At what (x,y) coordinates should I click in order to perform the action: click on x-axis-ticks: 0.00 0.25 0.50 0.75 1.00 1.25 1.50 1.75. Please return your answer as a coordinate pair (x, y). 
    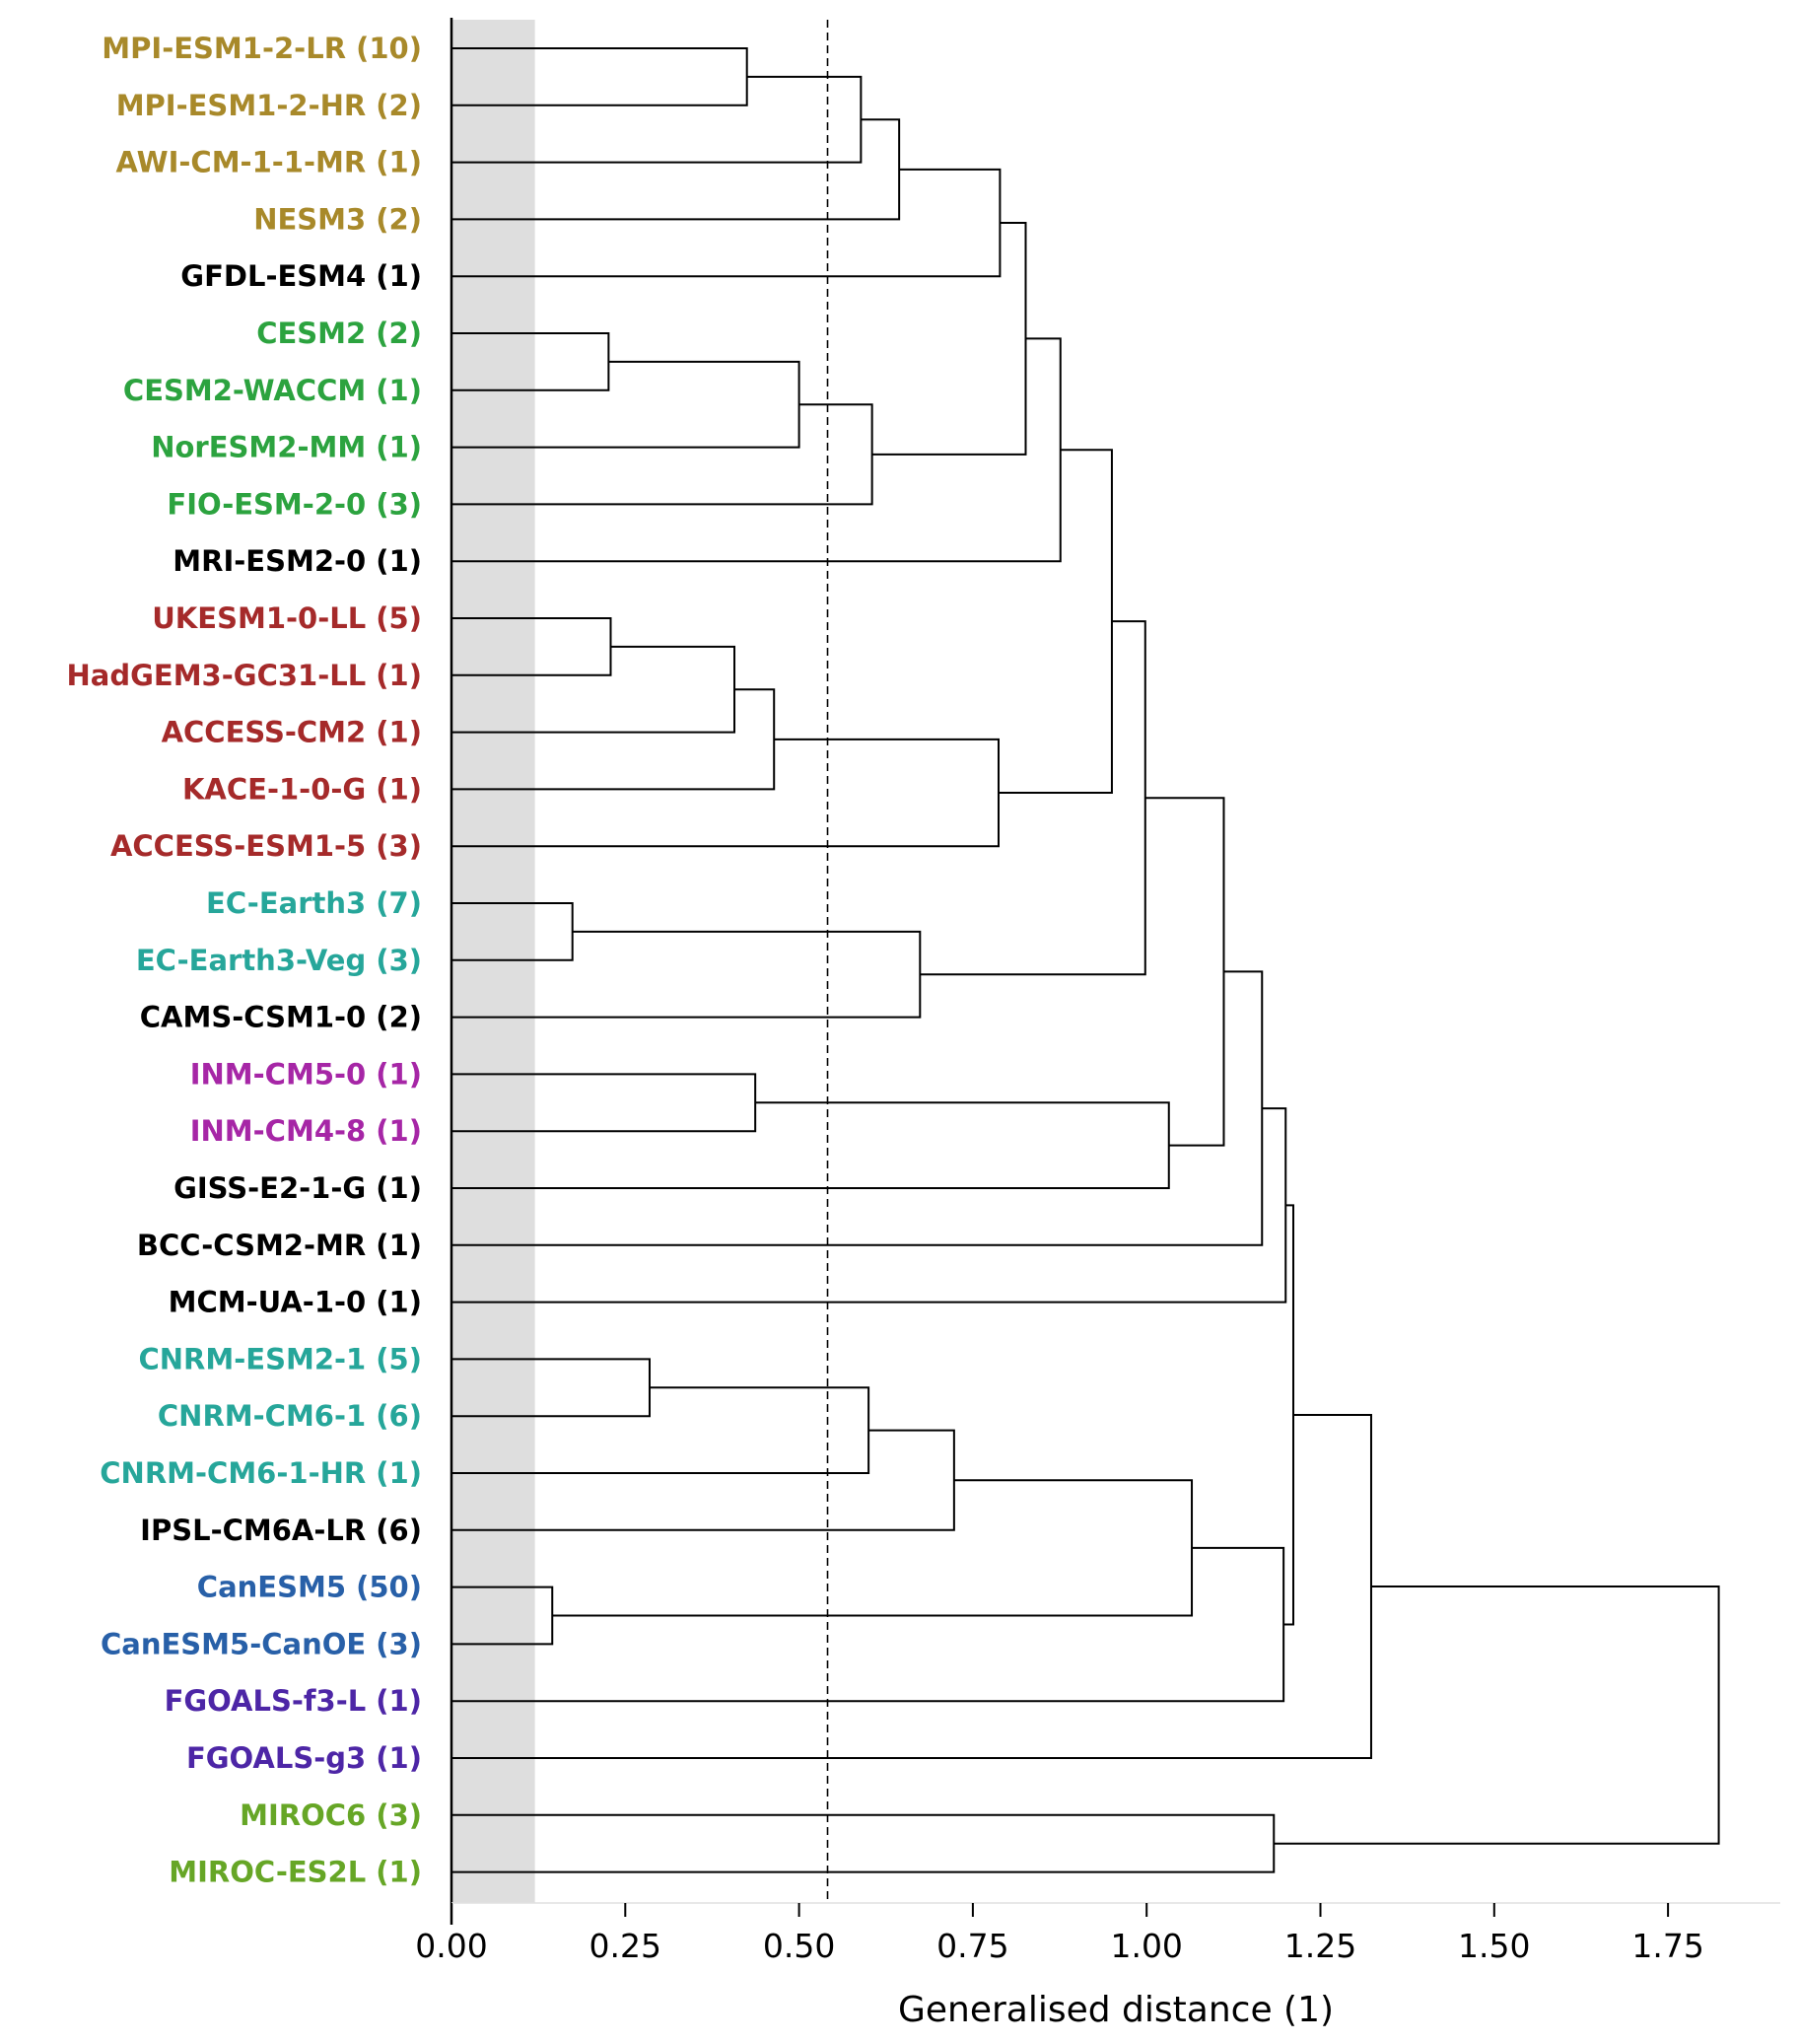
    Looking at the image, I should click on (1059, 1934).